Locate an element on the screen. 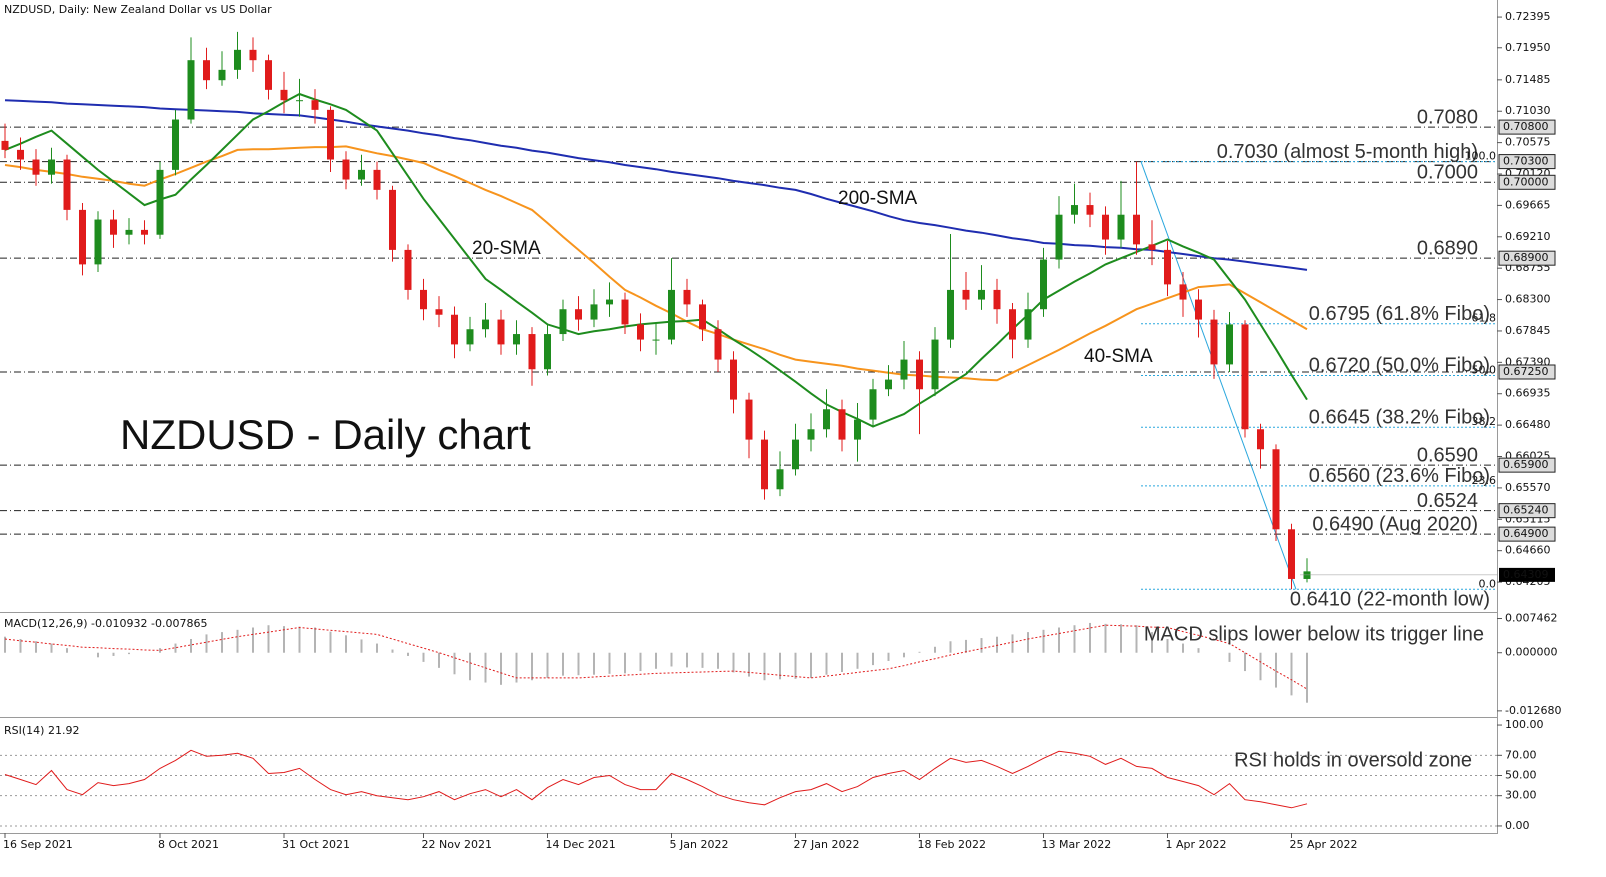 This screenshot has height=877, width=1606. price-label: 0.64309 is located at coordinates (1526, 574).